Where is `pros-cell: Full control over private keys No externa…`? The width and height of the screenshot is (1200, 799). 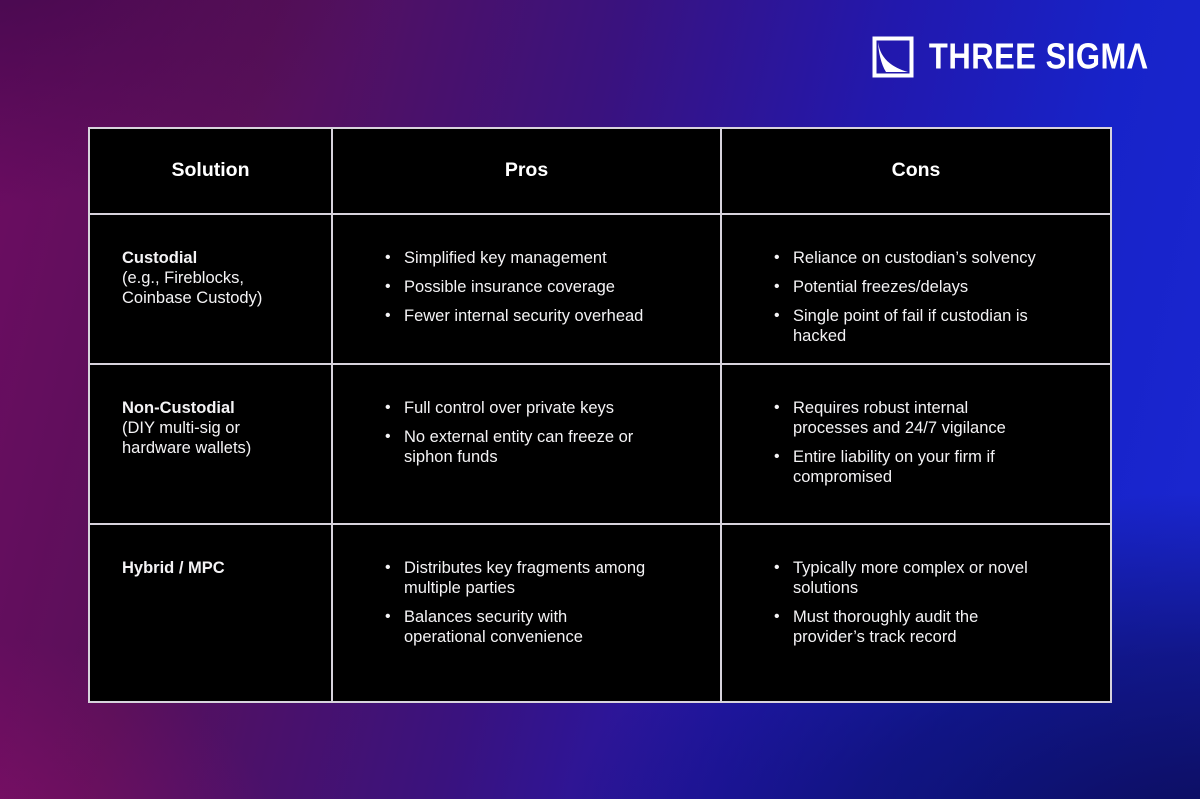
pros-cell: Full control over private keys No externa… is located at coordinates (527, 444).